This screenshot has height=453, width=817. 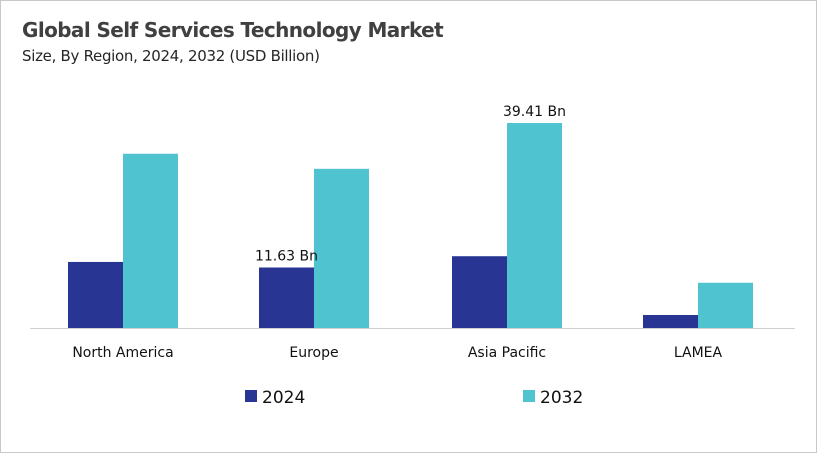 What do you see at coordinates (561, 398) in the screenshot?
I see `legend-label-2032: 2032` at bounding box center [561, 398].